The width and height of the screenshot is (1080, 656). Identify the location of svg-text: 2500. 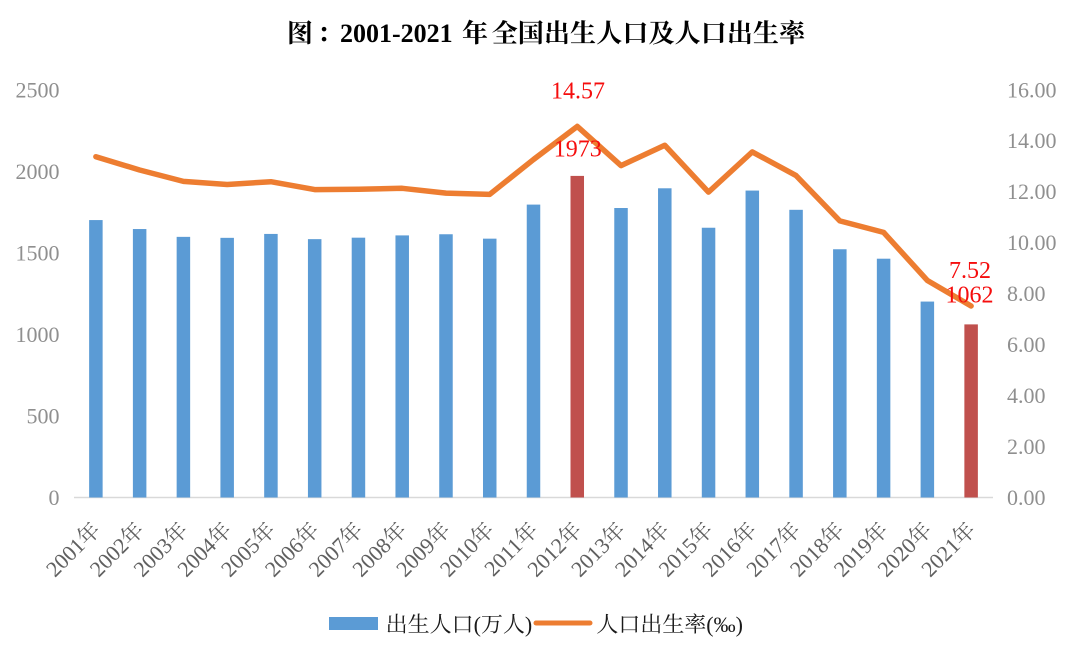
(38, 89).